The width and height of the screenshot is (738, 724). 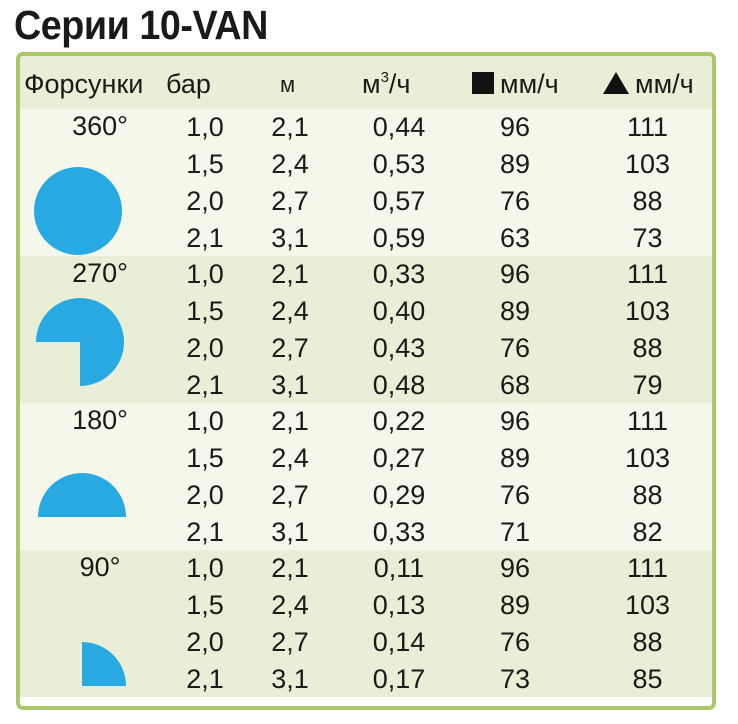 I want to click on table-row: 2,1 3,1 0,59 63 73, so click(x=366, y=238).